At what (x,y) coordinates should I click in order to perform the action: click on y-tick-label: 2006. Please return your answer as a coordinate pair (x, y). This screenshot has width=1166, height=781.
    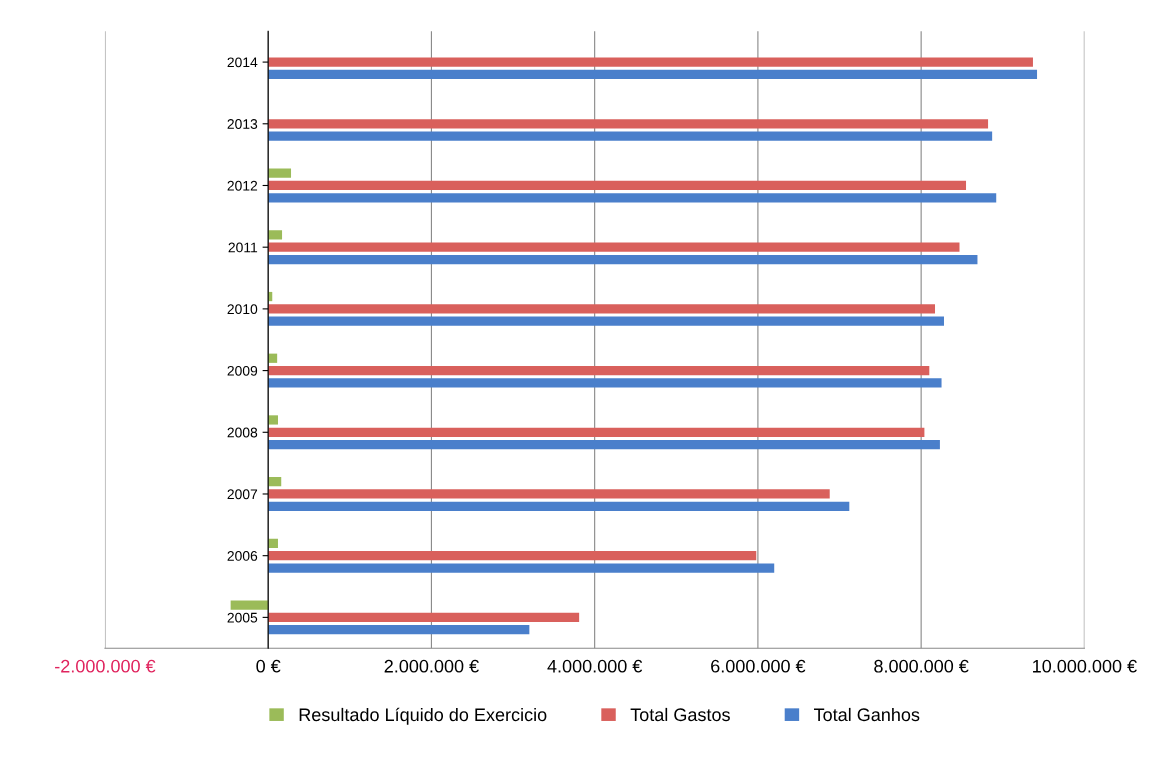
    Looking at the image, I should click on (242, 556).